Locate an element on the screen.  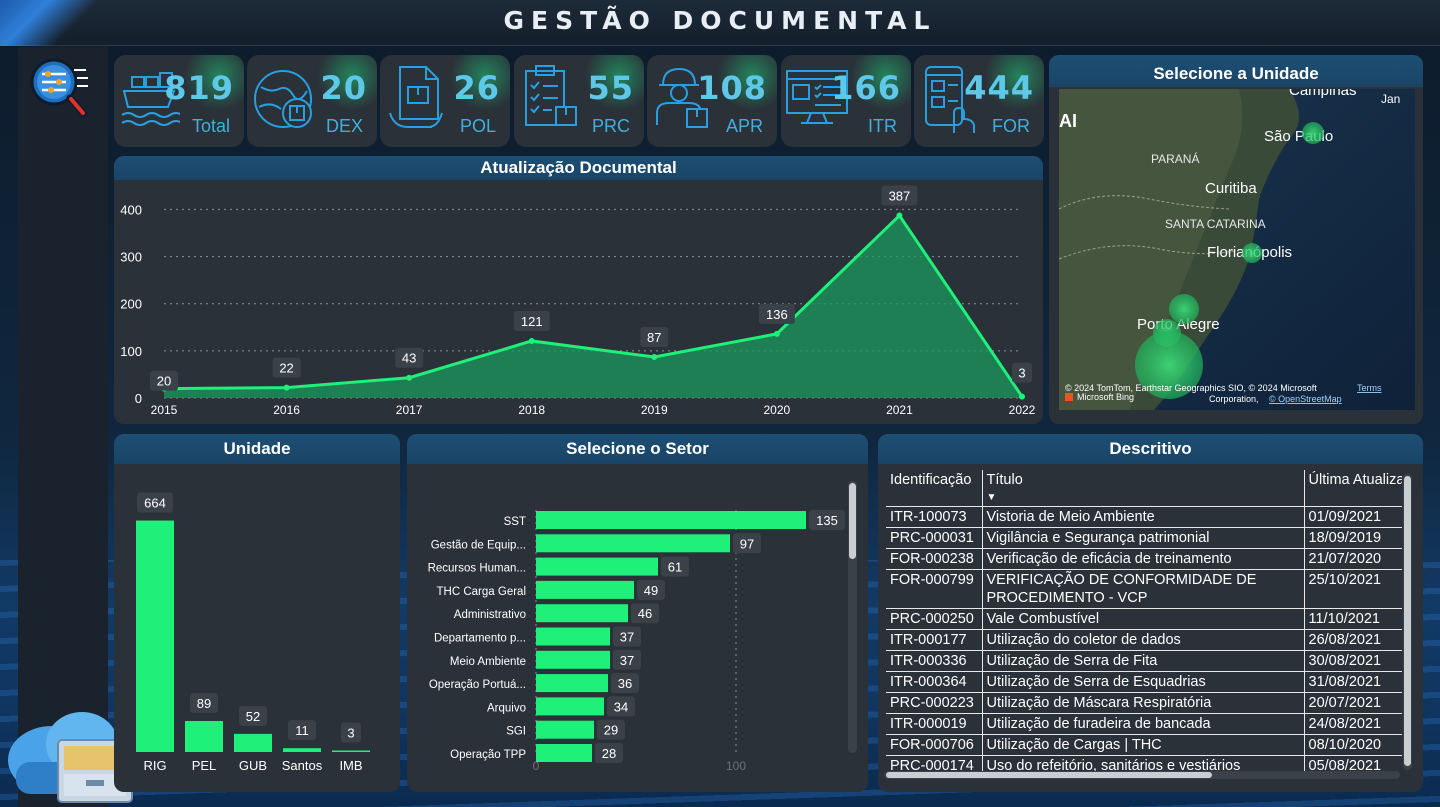
unit-bar-chart: 664 RIG 89 PEL 52 GUB 11 Santos 3 IMB is located at coordinates (257, 628).